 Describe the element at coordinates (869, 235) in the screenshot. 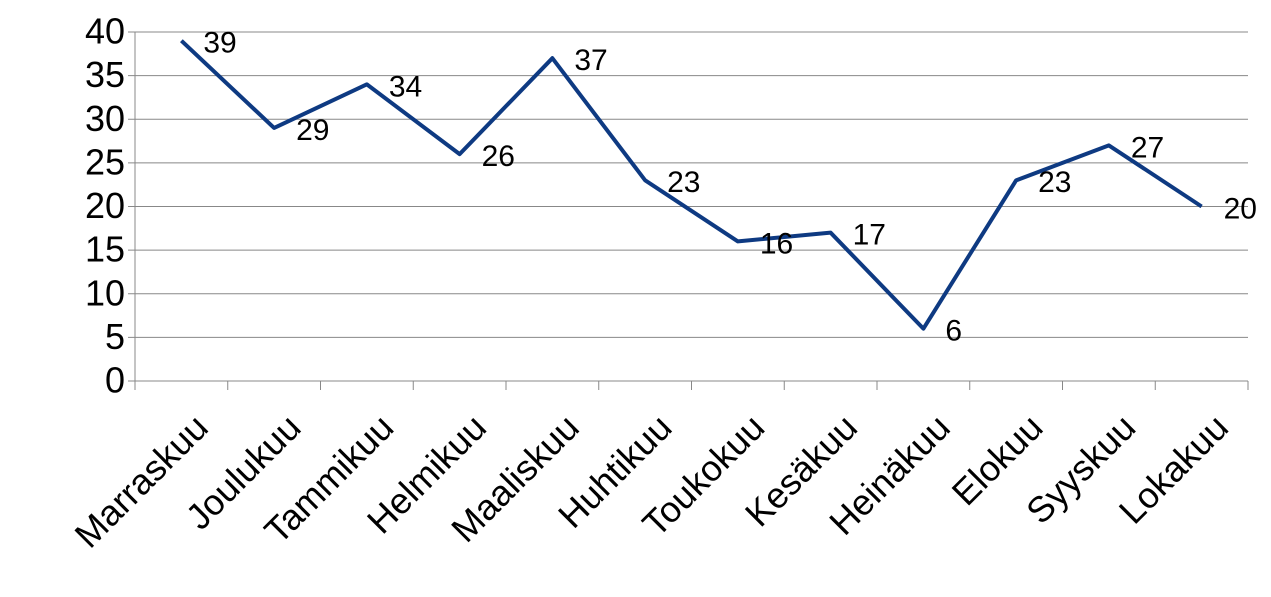

I see `data-label: 17` at that location.